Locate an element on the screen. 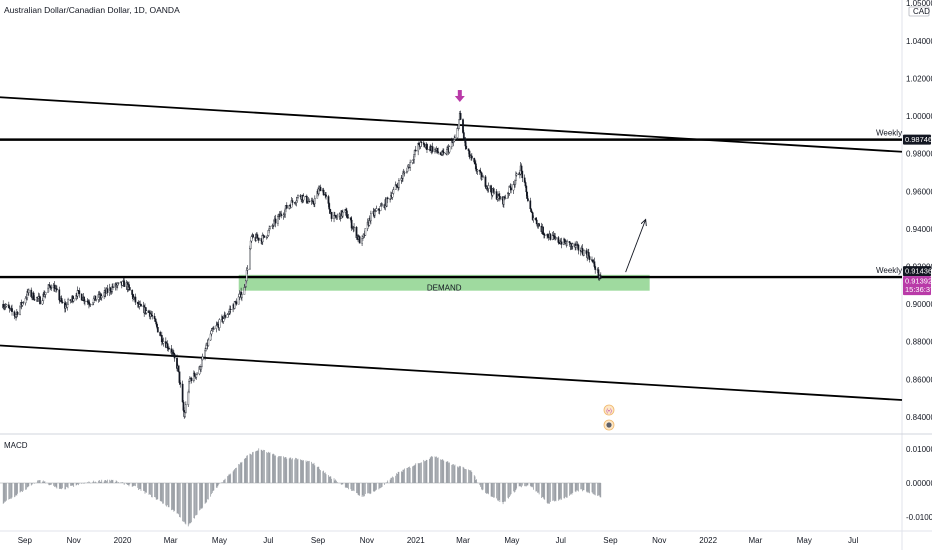  demand-zone is located at coordinates (444, 282).